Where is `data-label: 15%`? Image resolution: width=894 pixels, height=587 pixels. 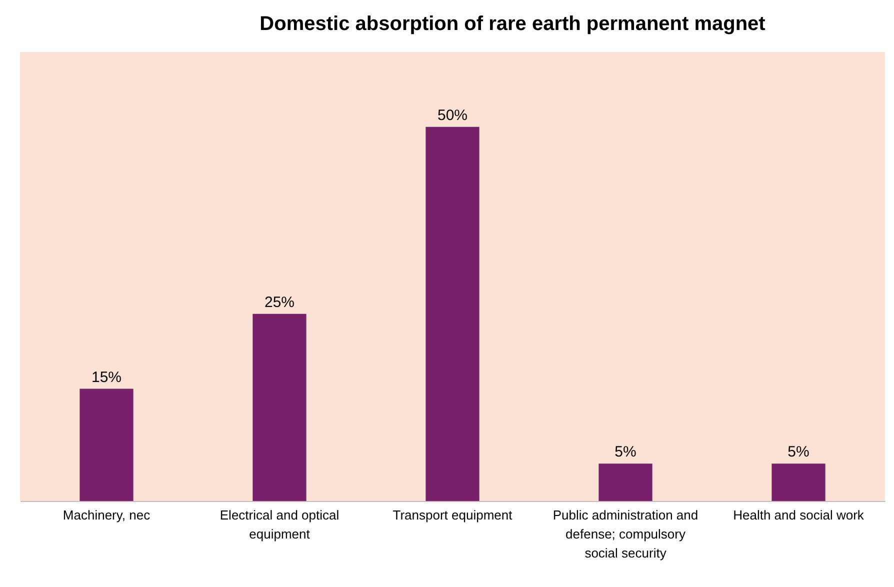 data-label: 15% is located at coordinates (106, 377).